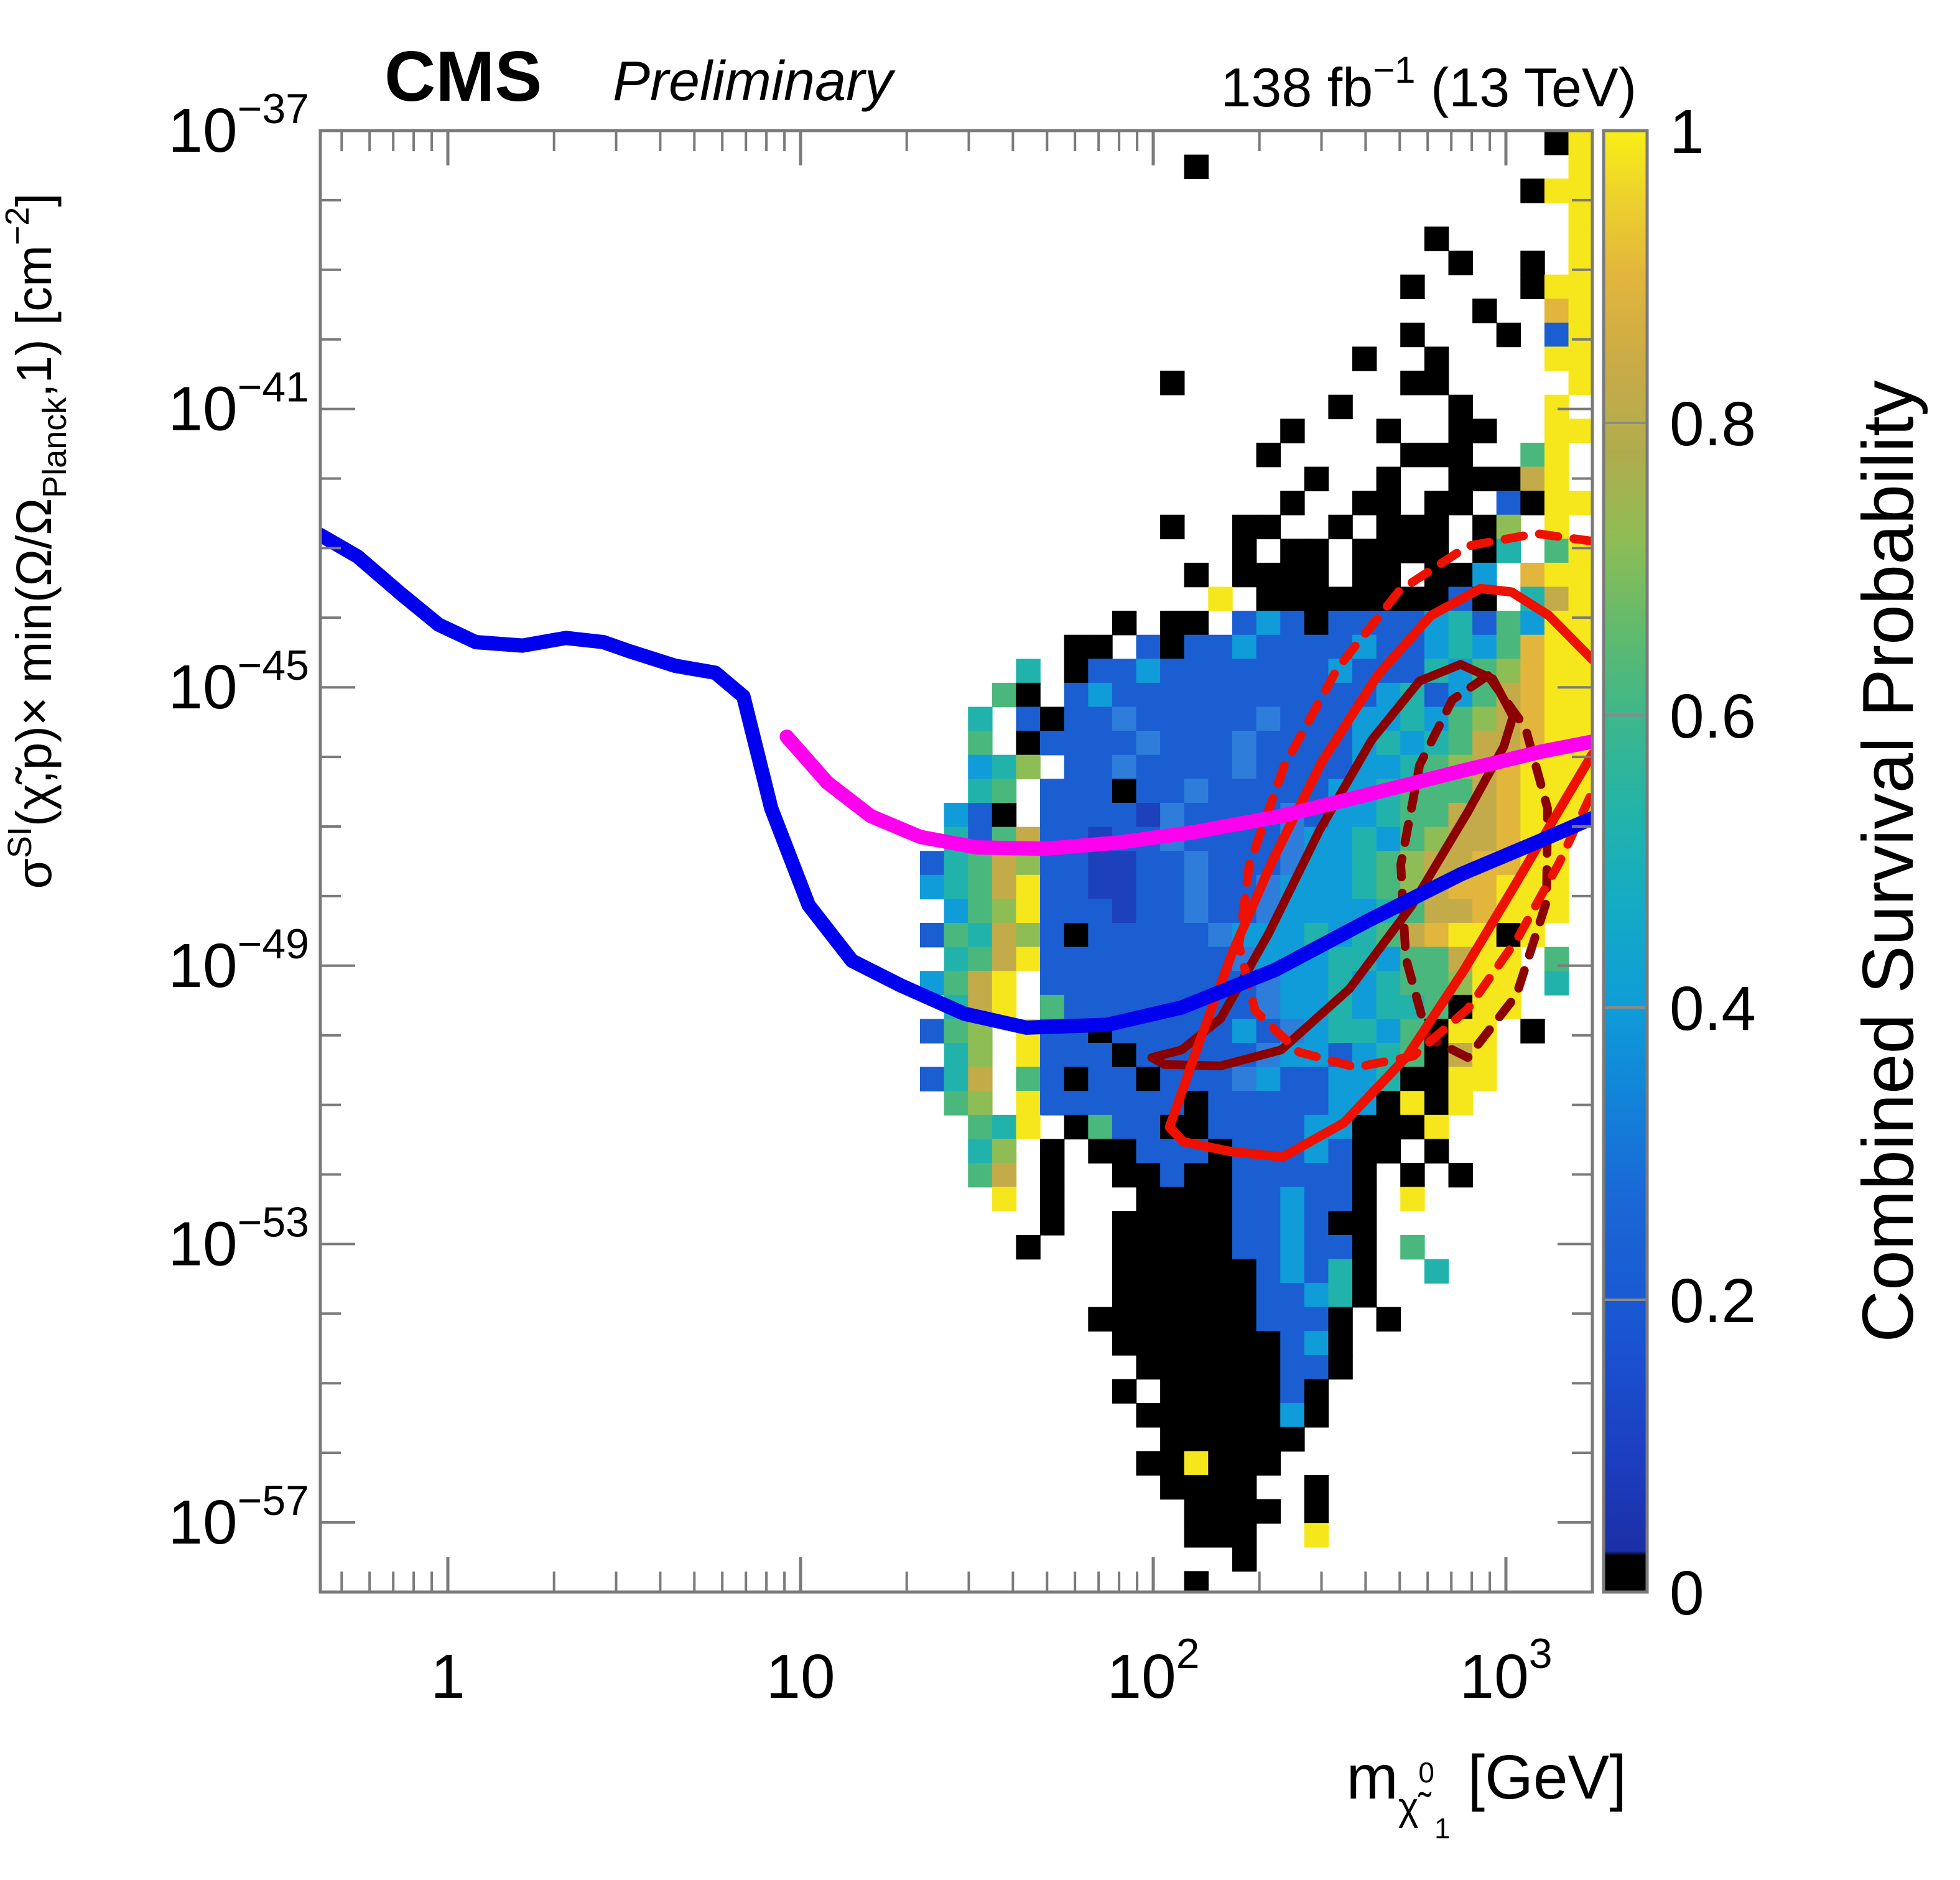  What do you see at coordinates (1505, 1671) in the screenshot?
I see `svg-text: 10³` at bounding box center [1505, 1671].